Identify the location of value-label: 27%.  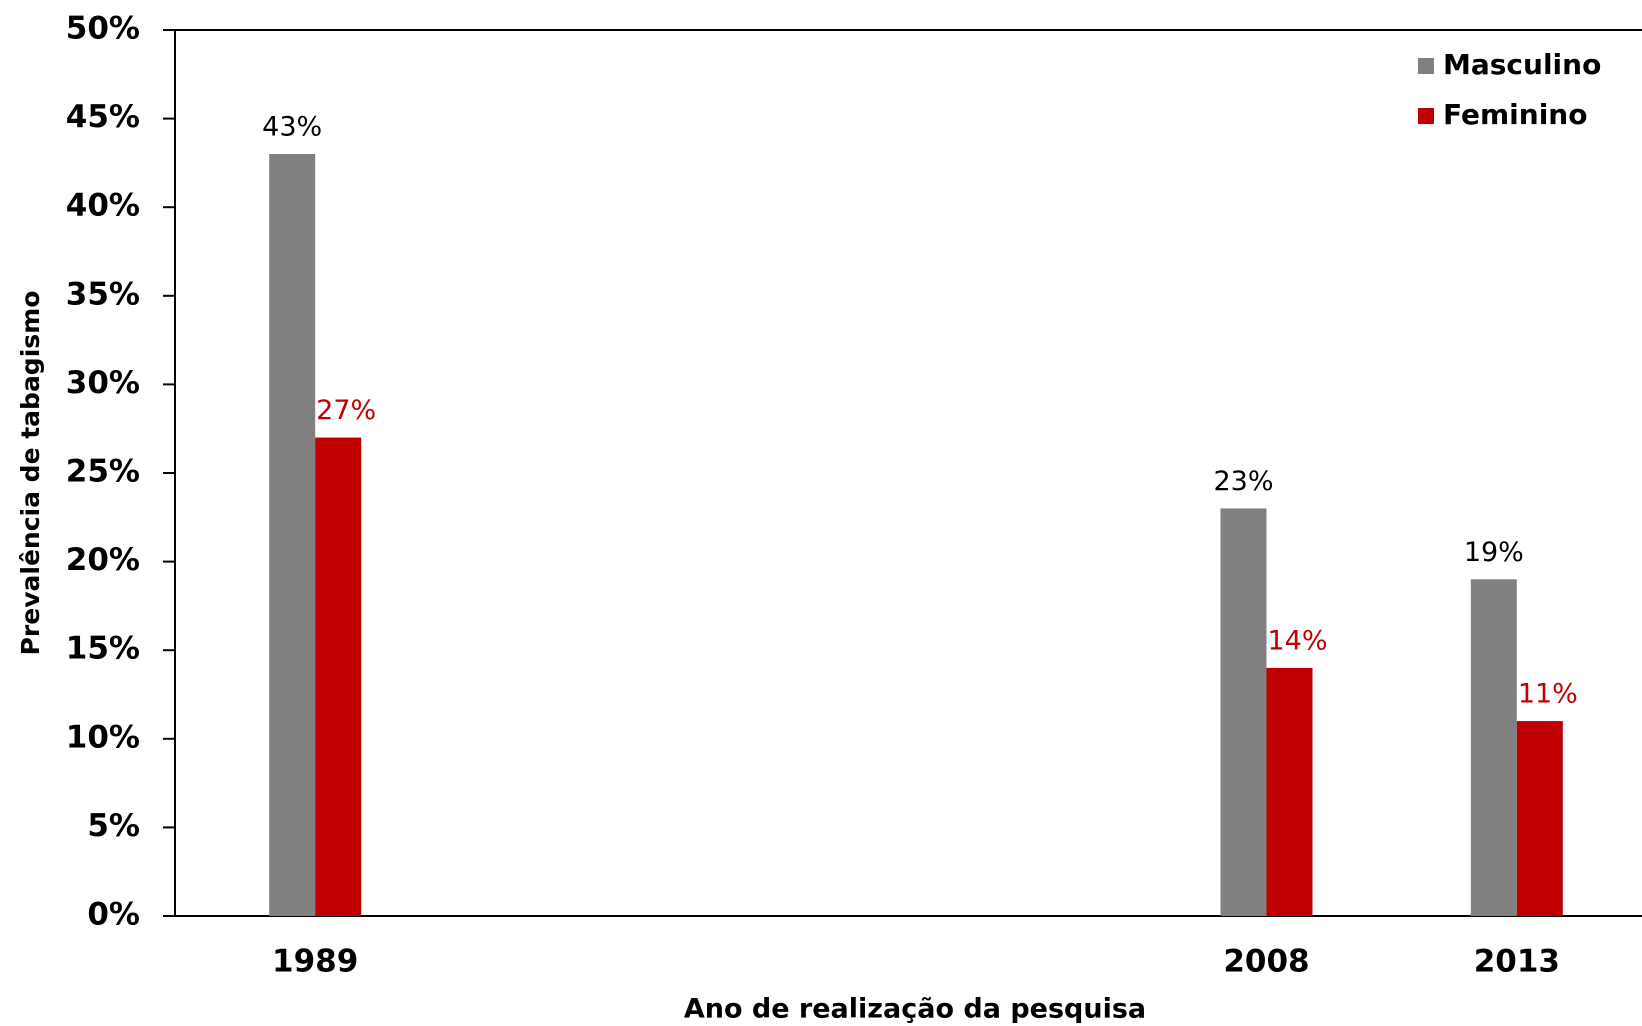
(346, 410).